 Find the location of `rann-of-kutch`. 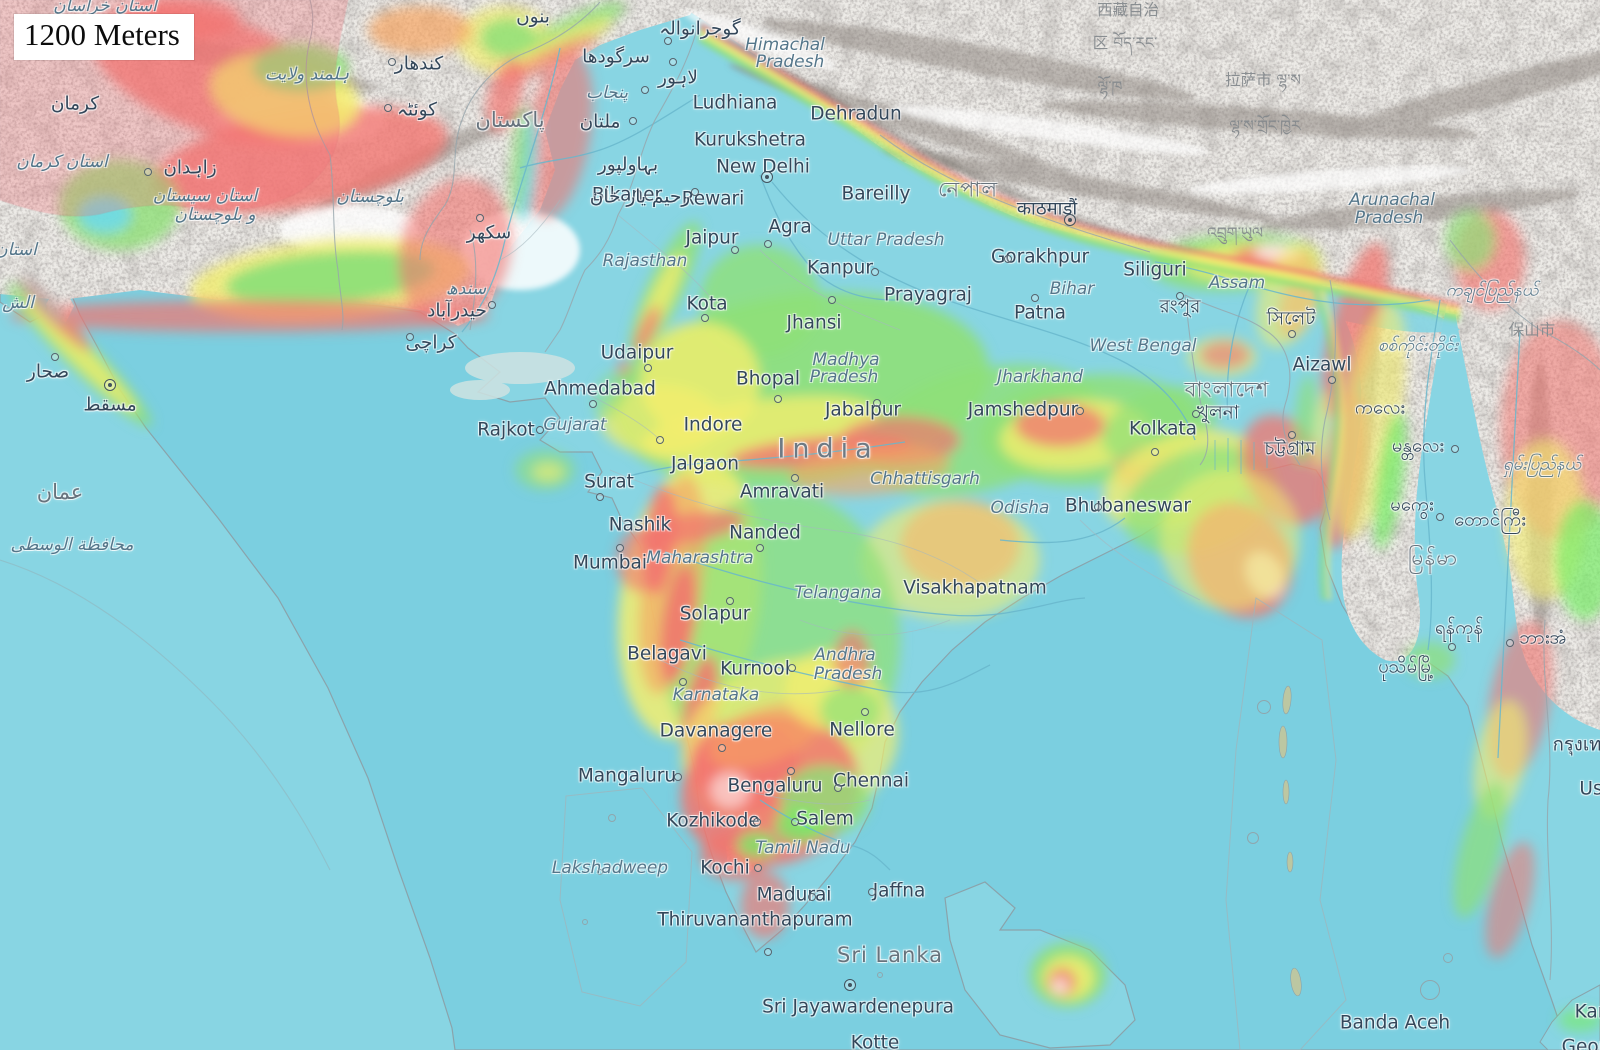

rann-of-kutch is located at coordinates (512, 376).